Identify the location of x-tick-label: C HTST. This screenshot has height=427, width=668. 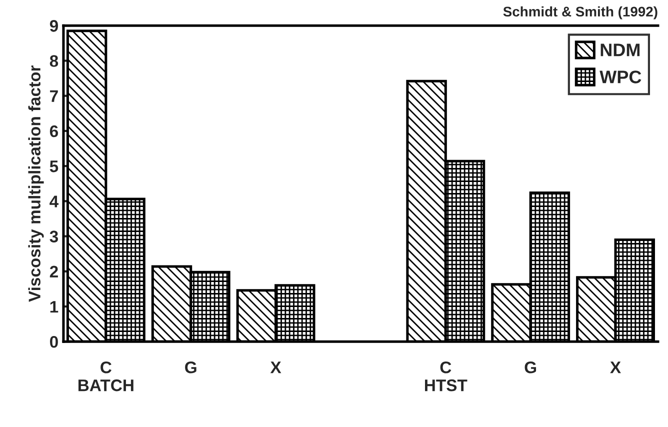
(446, 376).